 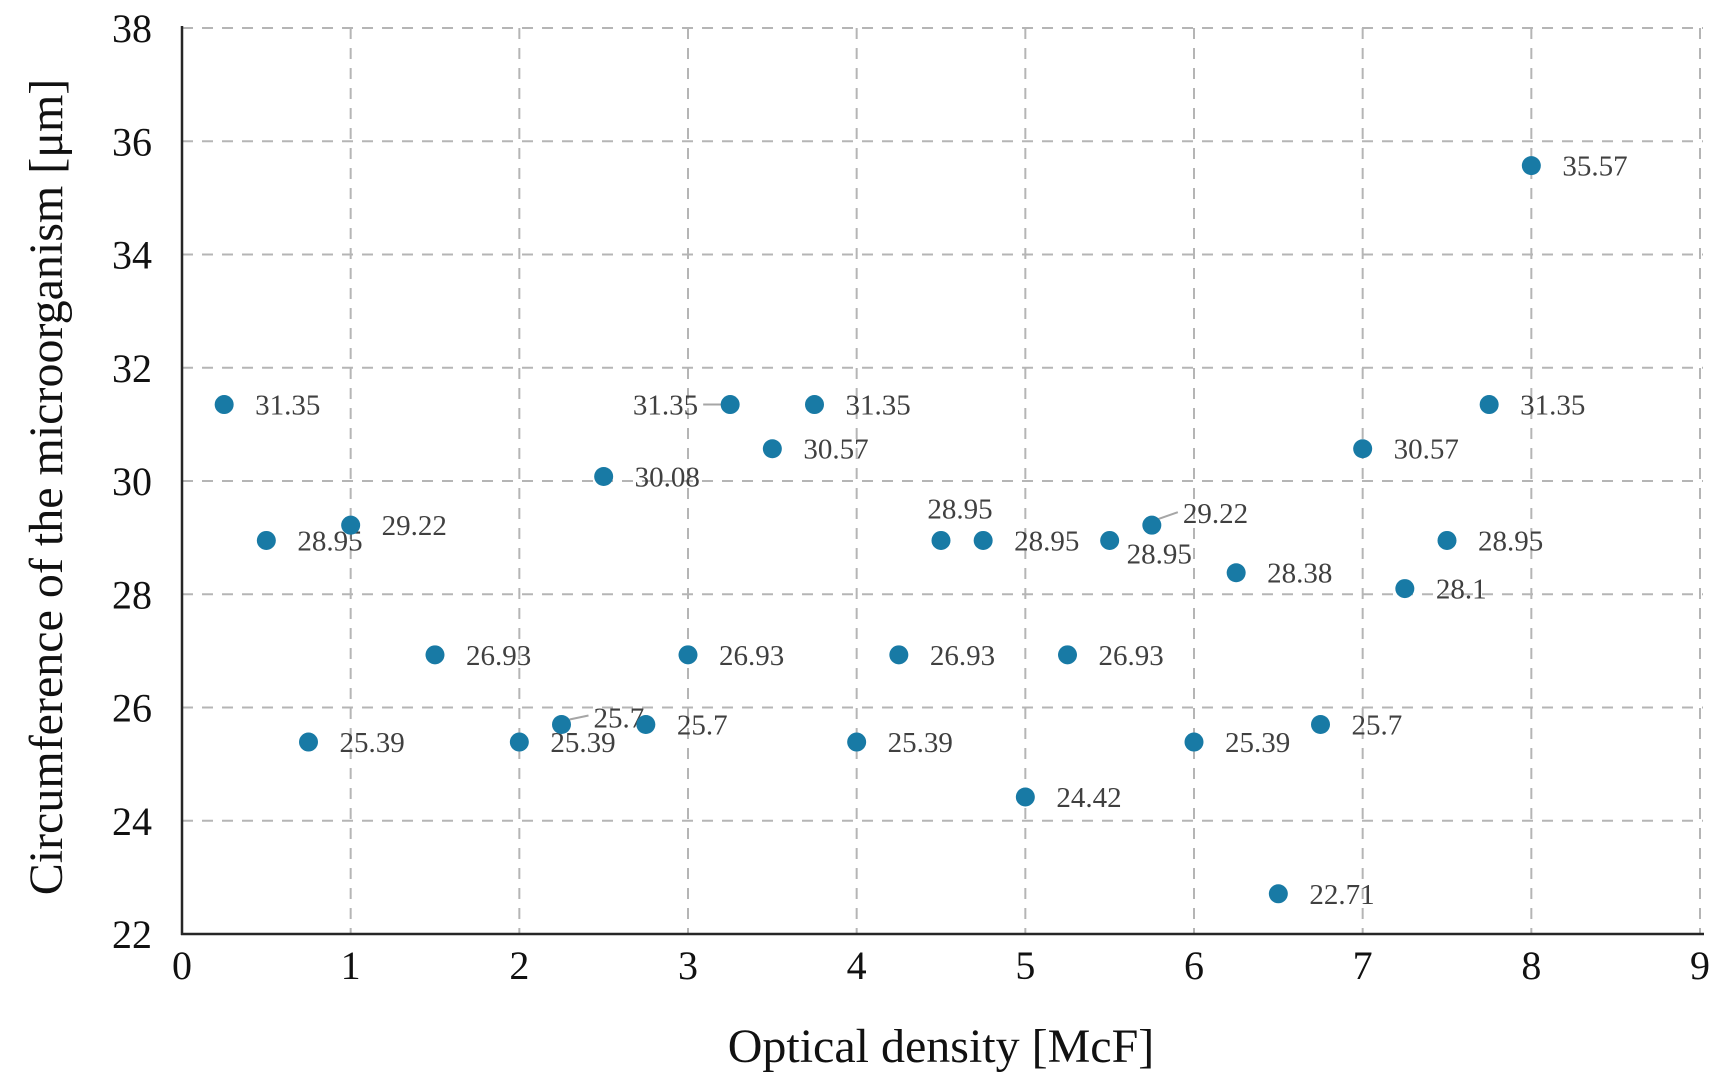 What do you see at coordinates (941, 1046) in the screenshot?
I see `x-axis-title: Optical density [McF]` at bounding box center [941, 1046].